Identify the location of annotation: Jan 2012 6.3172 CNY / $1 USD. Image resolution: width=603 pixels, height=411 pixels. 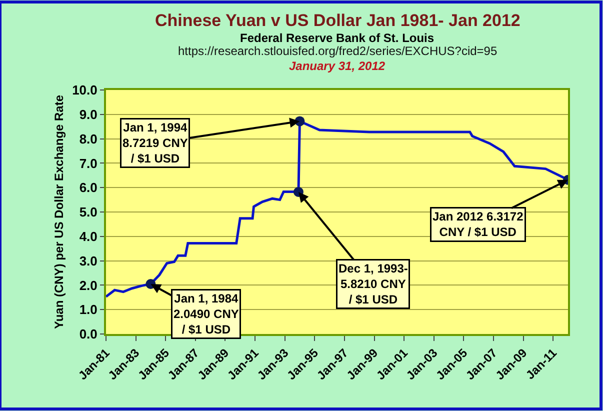
(478, 225).